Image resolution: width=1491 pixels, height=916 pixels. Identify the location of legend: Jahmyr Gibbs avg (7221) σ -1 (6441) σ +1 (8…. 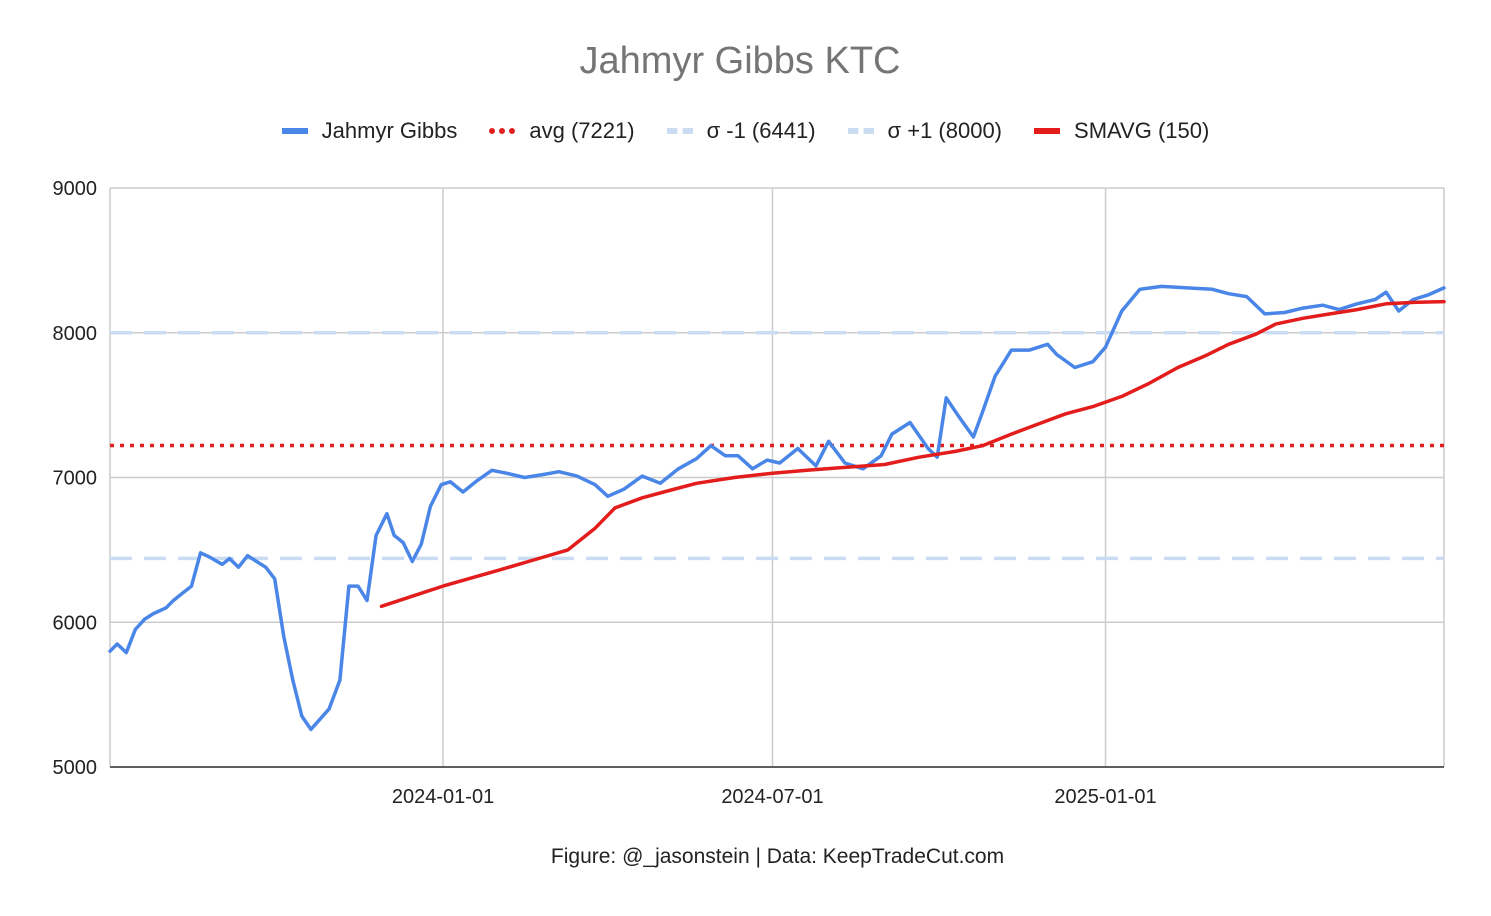
(745, 131).